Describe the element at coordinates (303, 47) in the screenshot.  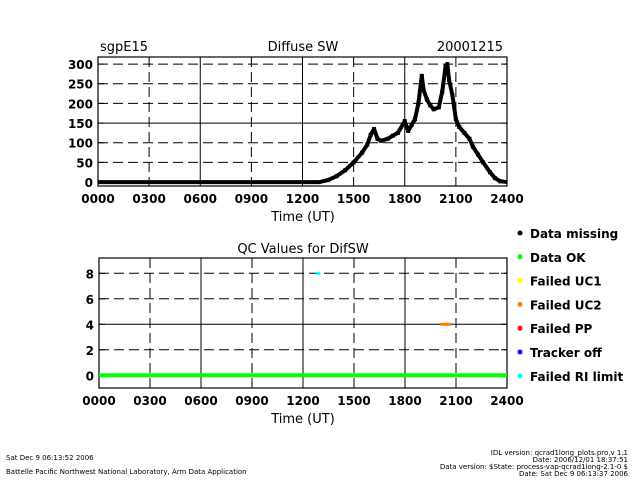
I see `chart-title-1: Diffuse SW` at that location.